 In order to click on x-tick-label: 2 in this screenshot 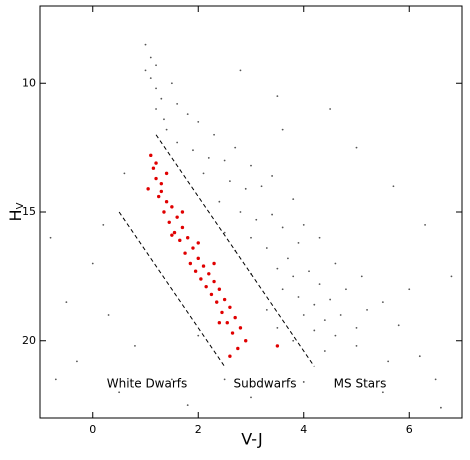, I will do `click(198, 429)`.